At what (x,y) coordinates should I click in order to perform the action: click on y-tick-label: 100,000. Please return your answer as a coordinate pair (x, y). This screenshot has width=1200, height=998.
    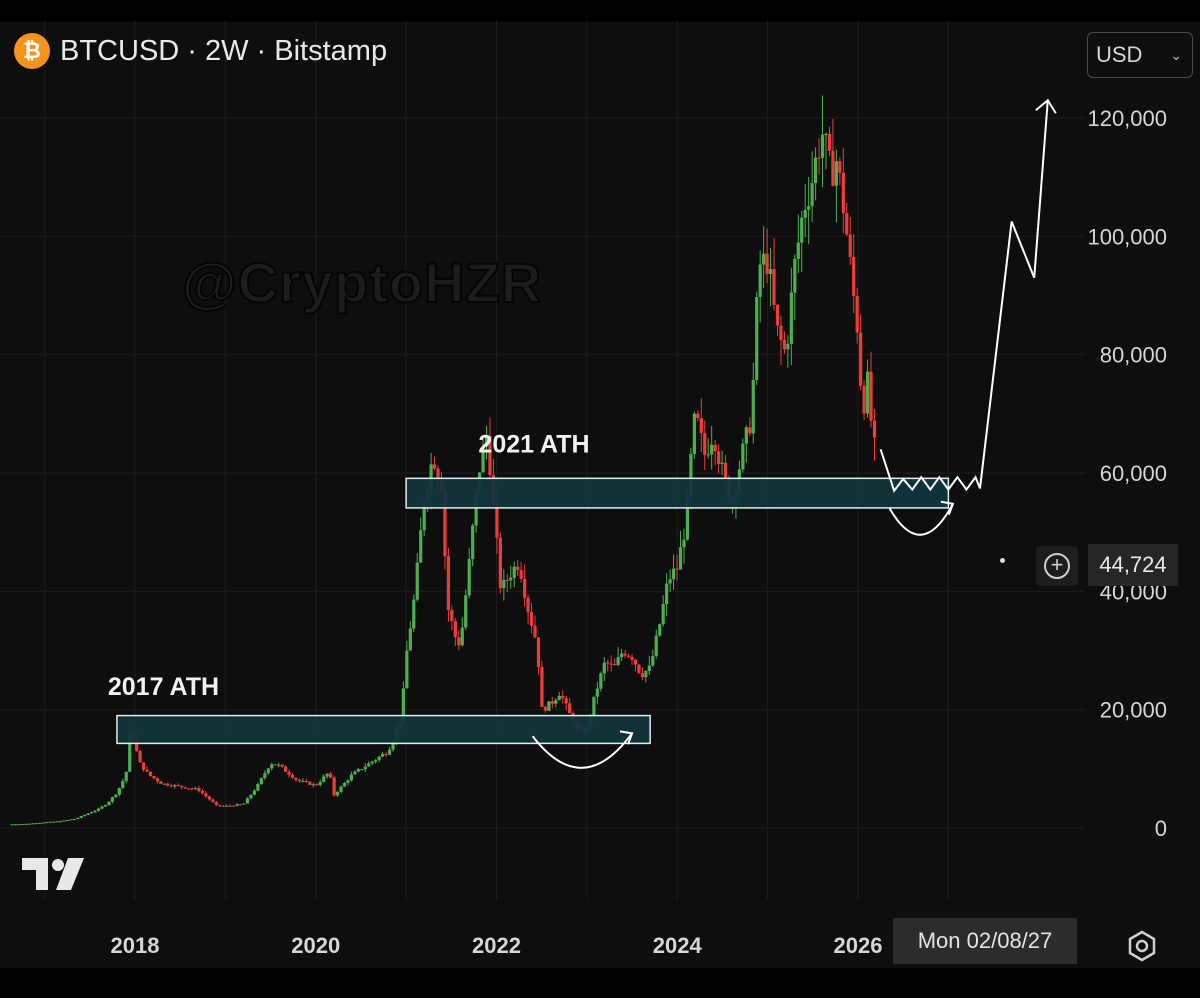
    Looking at the image, I should click on (1127, 236).